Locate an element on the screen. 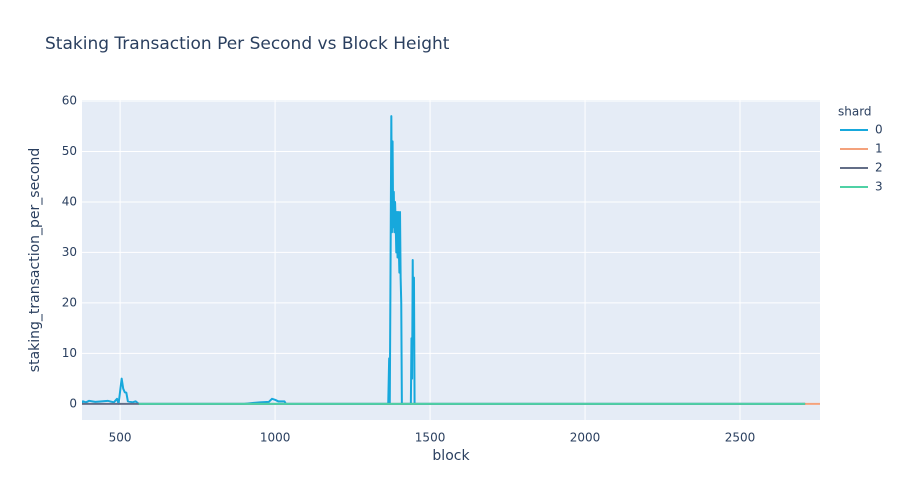 The width and height of the screenshot is (900, 504). x-tick-label: 2000 is located at coordinates (585, 438).